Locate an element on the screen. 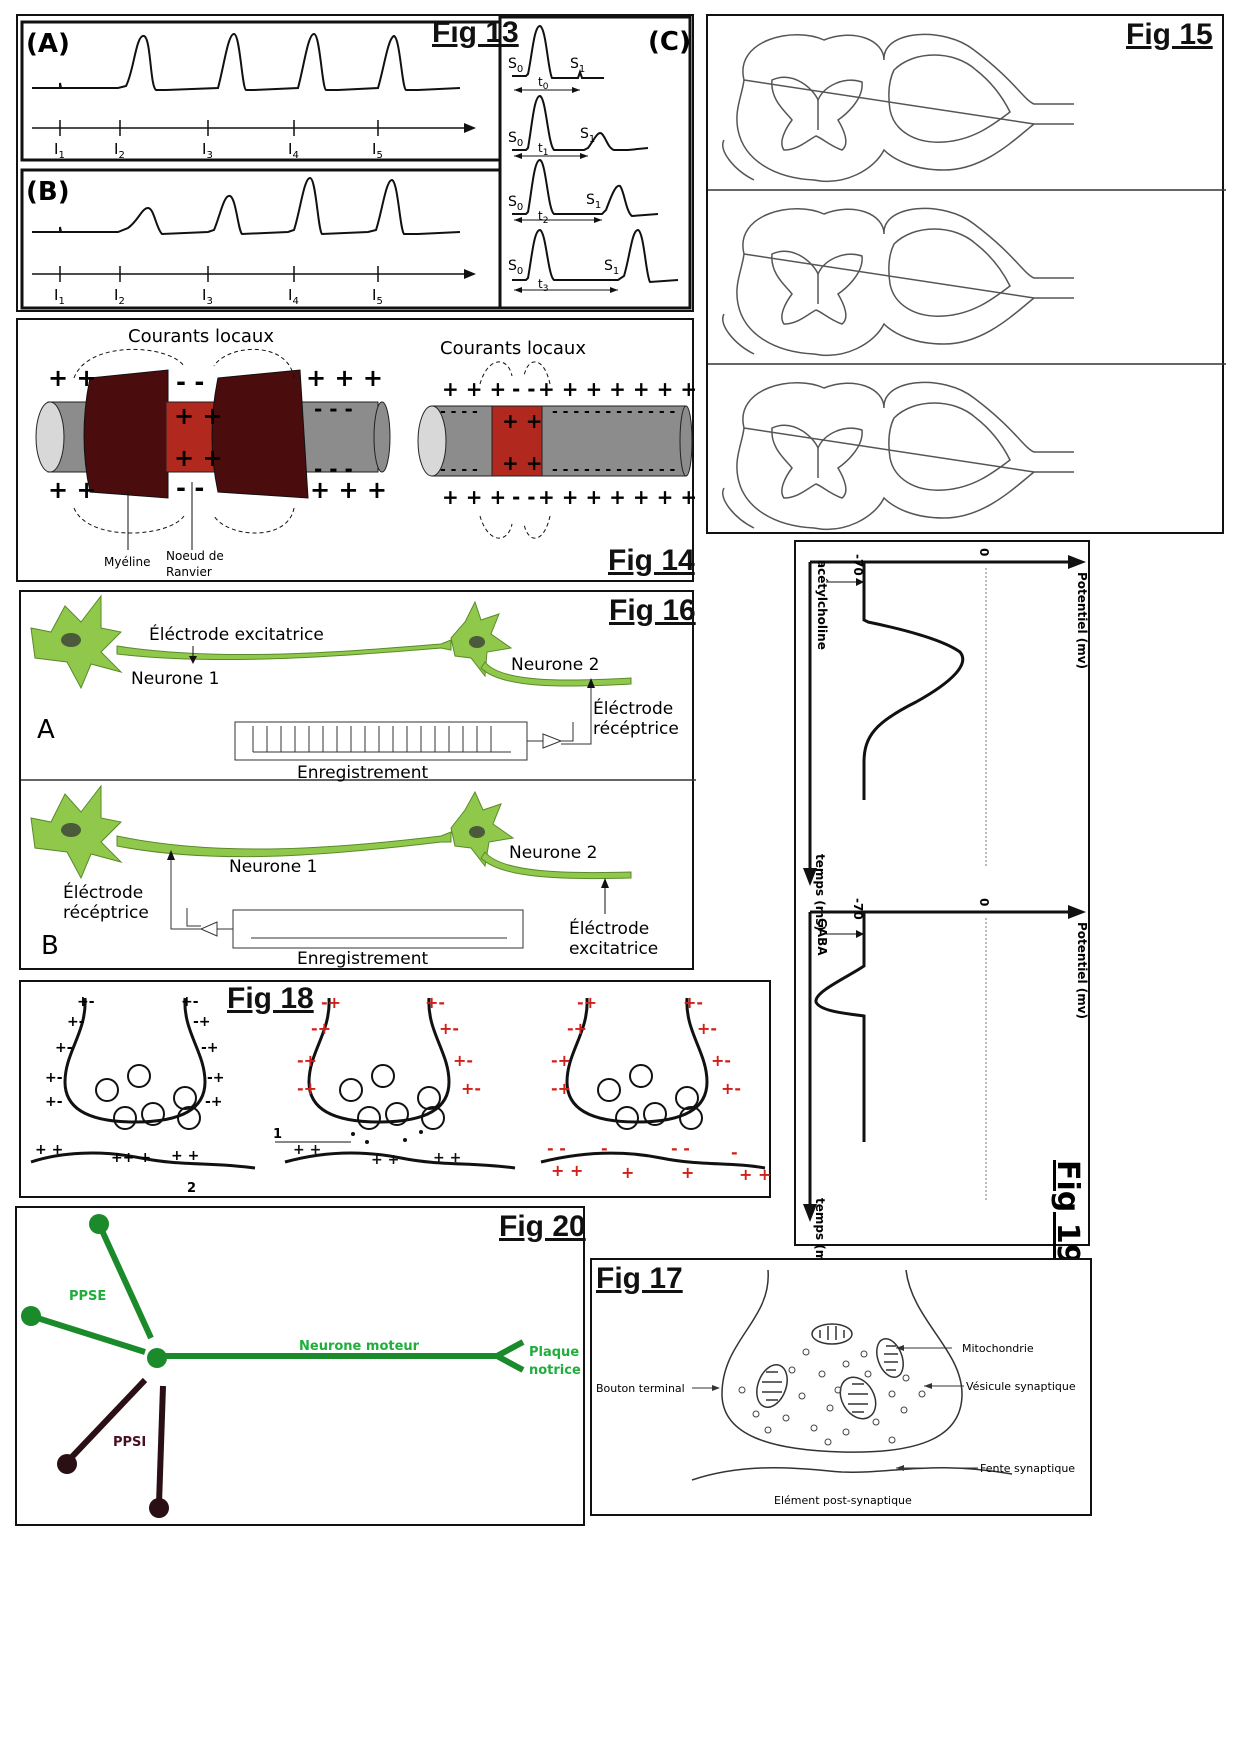 This screenshot has width=1240, height=1754. fig18-terminal-exocytosis: -+ -+ -+ -+ +- +- +- +- + + + + + + is located at coordinates (400, 1081).